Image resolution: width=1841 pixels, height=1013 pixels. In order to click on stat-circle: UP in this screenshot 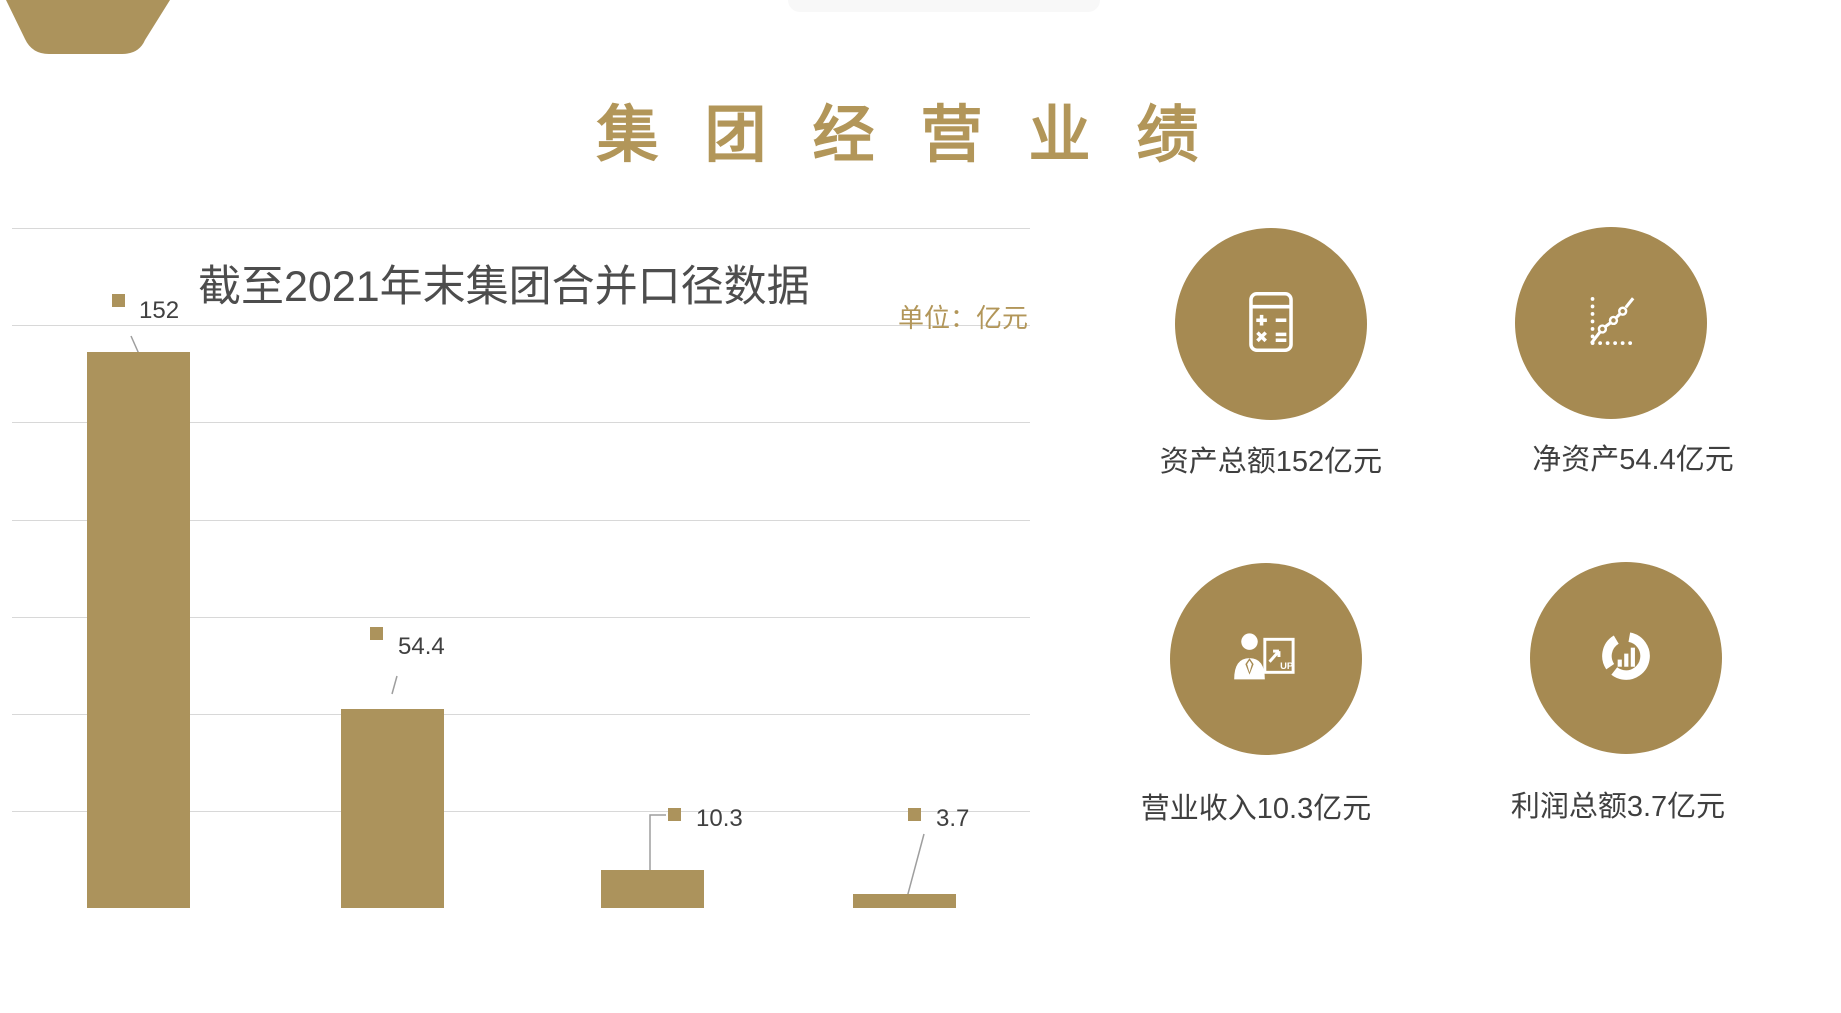, I will do `click(1266, 659)`.